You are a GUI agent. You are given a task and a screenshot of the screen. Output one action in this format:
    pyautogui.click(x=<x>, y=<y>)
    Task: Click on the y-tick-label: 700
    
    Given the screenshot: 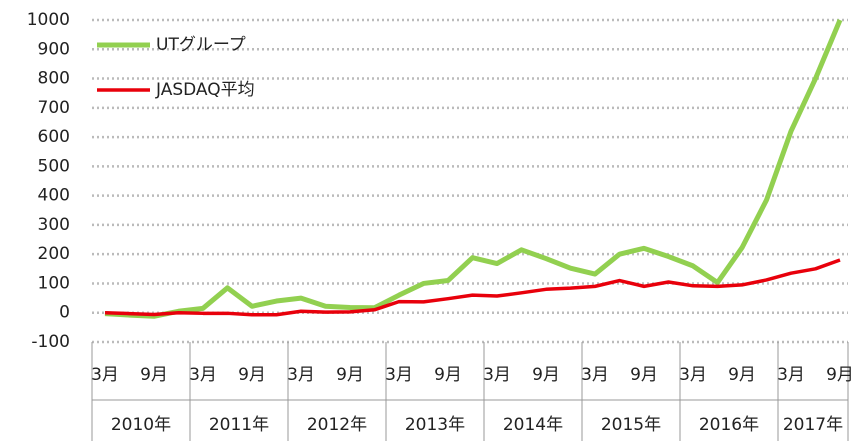 What is the action you would take?
    pyautogui.click(x=54, y=108)
    